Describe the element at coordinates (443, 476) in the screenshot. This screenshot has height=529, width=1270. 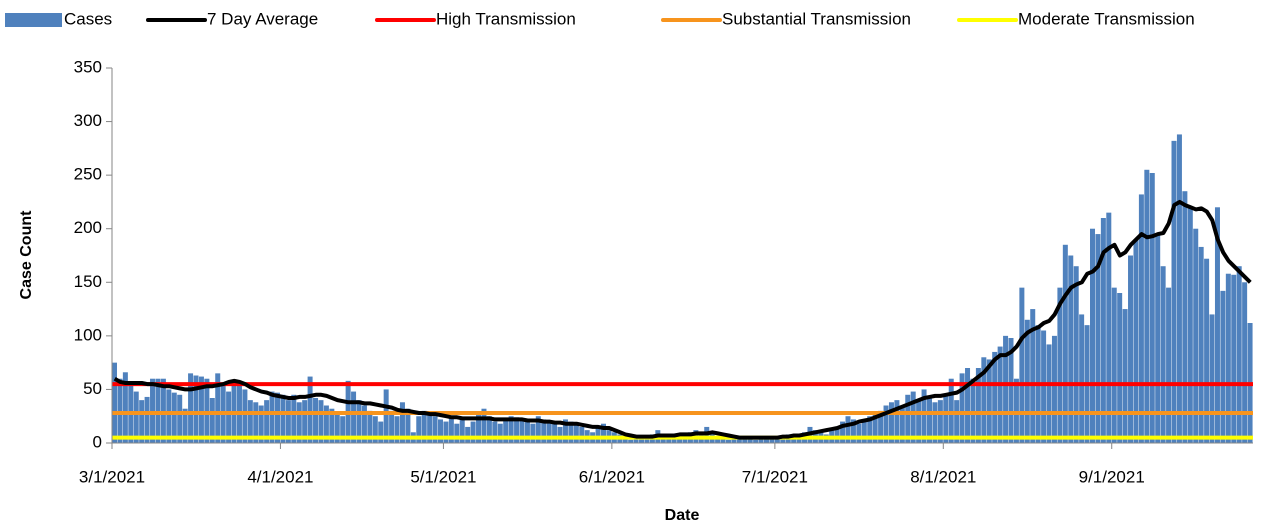
I see `x-tick-label: 5/1/2021` at that location.